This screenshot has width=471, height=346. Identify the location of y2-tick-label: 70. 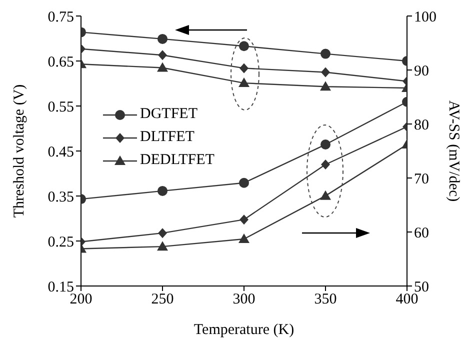
(421, 179).